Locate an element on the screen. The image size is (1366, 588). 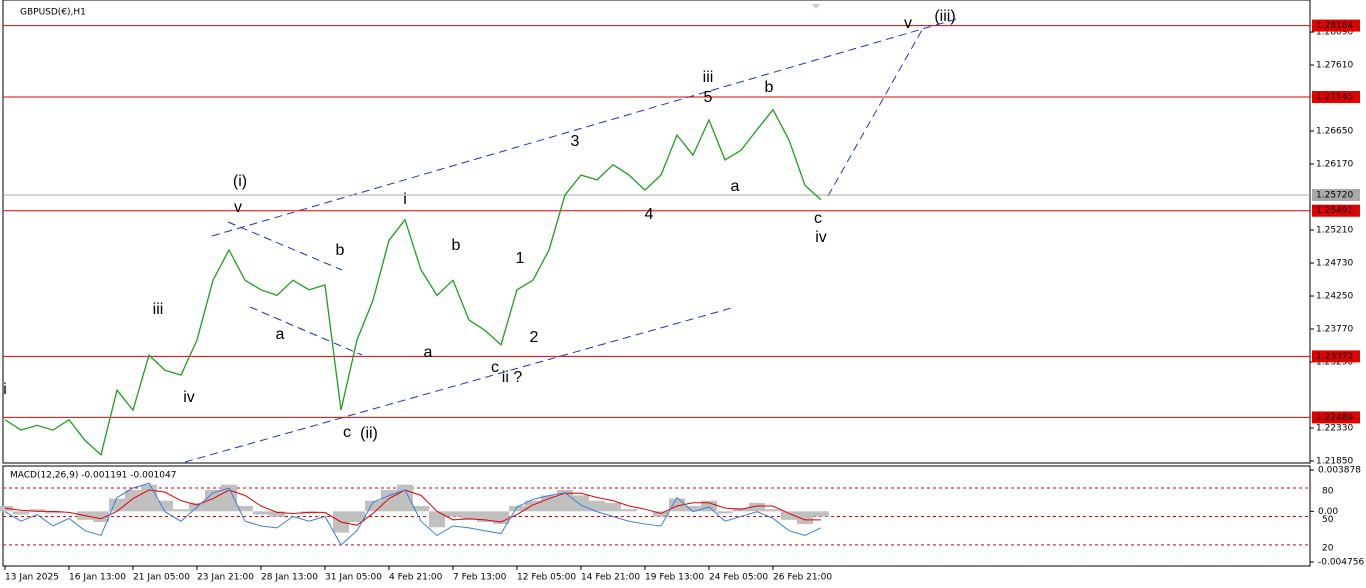
x-tick-label: 23 Jan 21:00 is located at coordinates (225, 578).